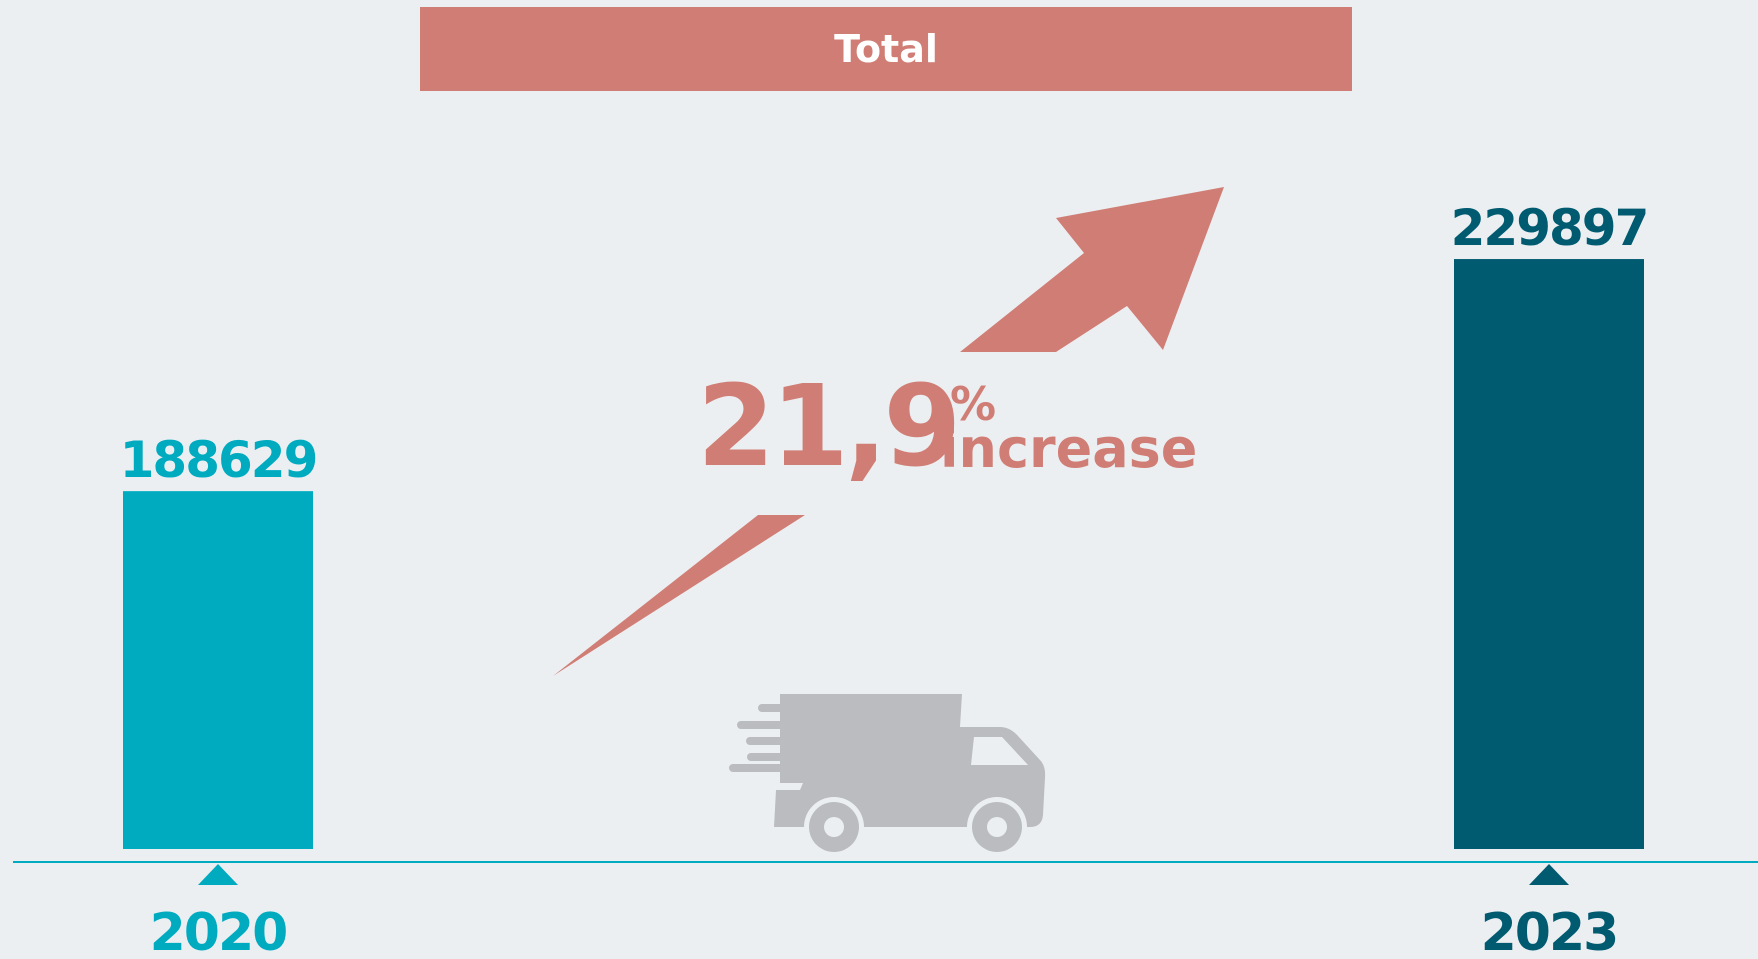 Image resolution: width=1758 pixels, height=959 pixels. What do you see at coordinates (910, 760) in the screenshot?
I see `truck-body` at bounding box center [910, 760].